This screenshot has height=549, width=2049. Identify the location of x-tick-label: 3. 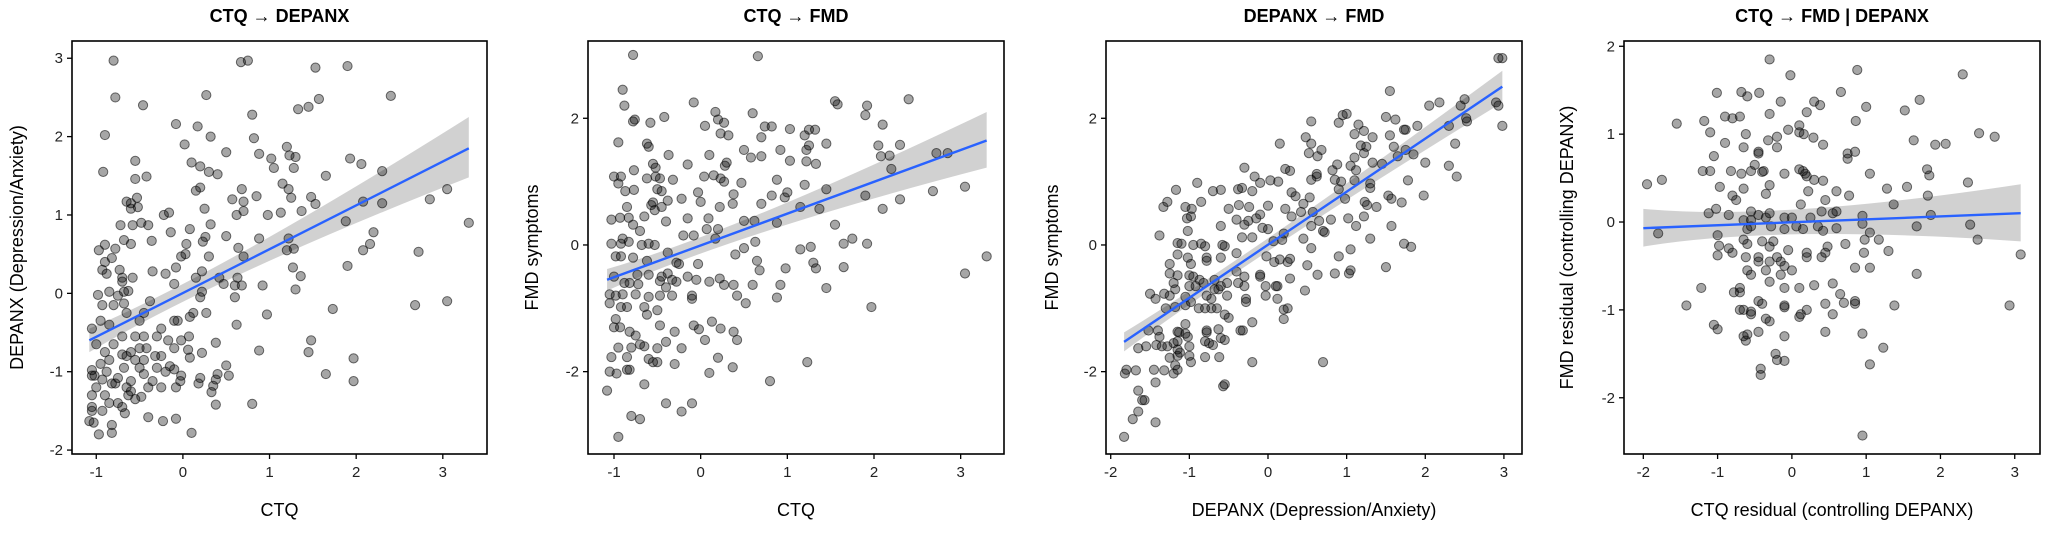
(960, 472).